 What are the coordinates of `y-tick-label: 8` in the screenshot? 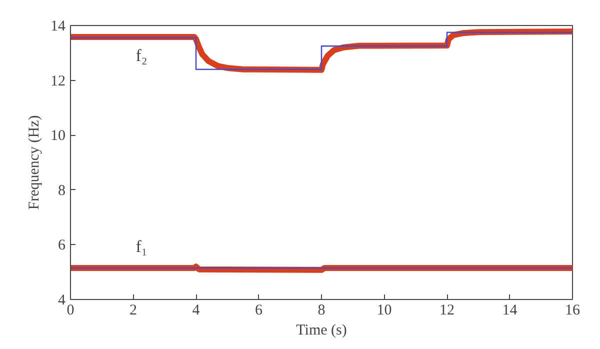 It's located at (62, 190).